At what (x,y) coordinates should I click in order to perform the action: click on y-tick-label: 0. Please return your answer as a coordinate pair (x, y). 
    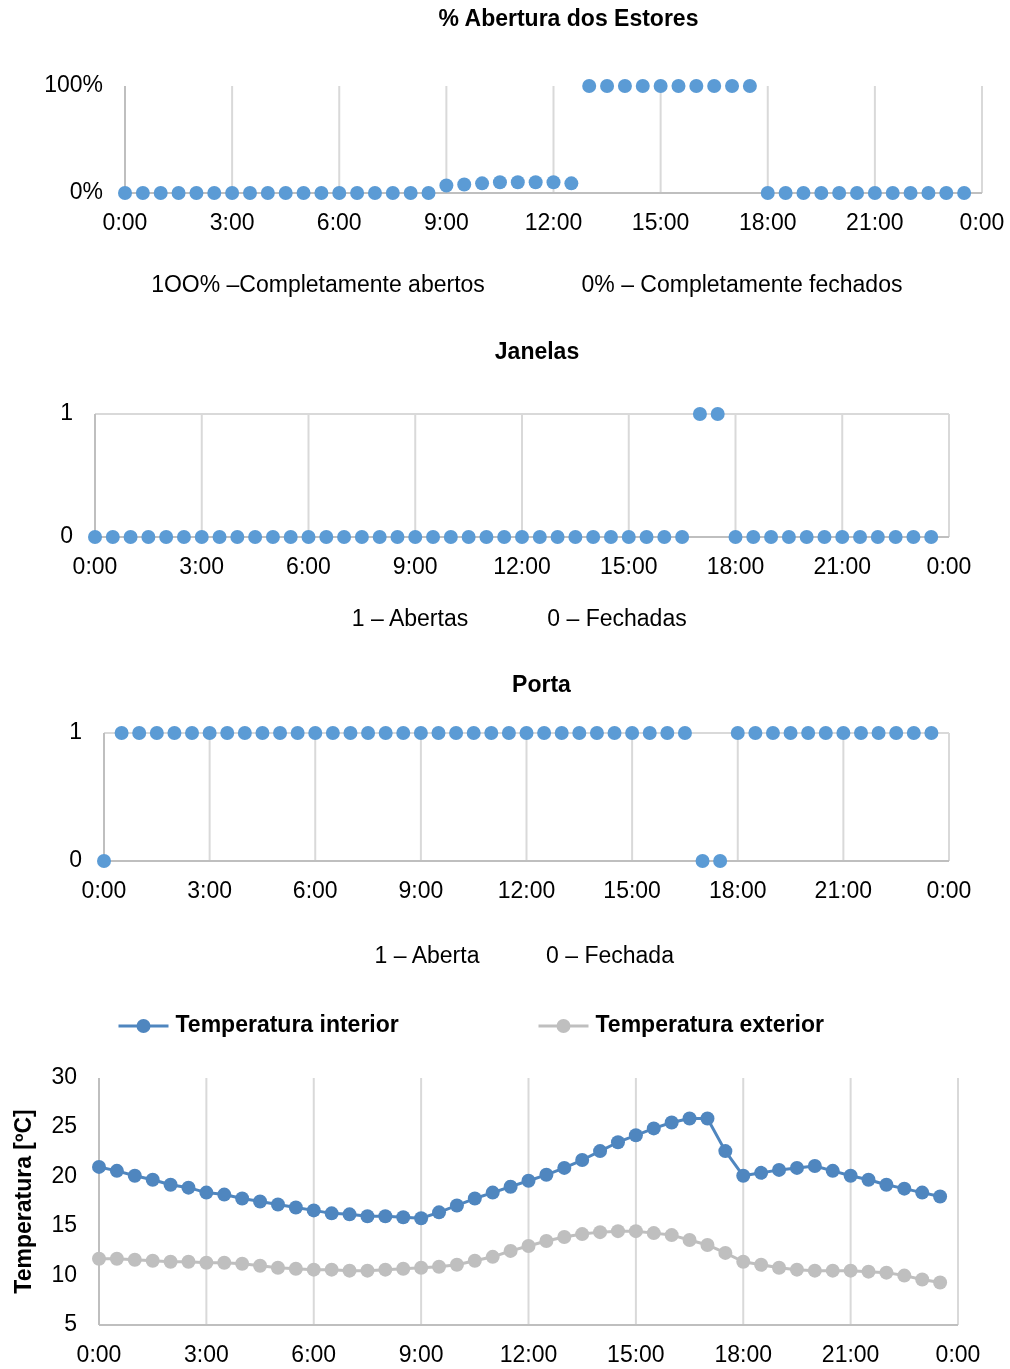
    Looking at the image, I should click on (75, 859).